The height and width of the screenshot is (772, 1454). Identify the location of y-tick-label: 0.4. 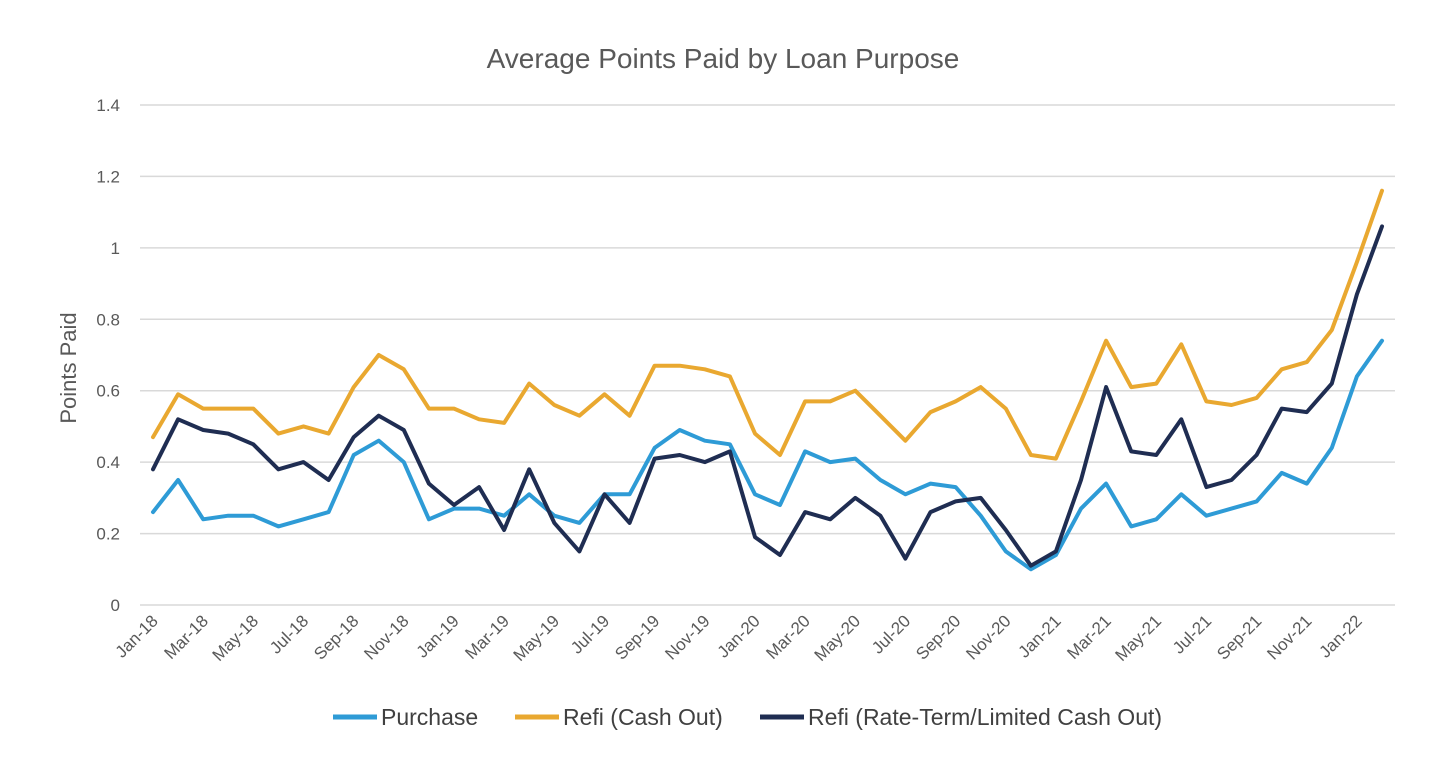
(108, 462).